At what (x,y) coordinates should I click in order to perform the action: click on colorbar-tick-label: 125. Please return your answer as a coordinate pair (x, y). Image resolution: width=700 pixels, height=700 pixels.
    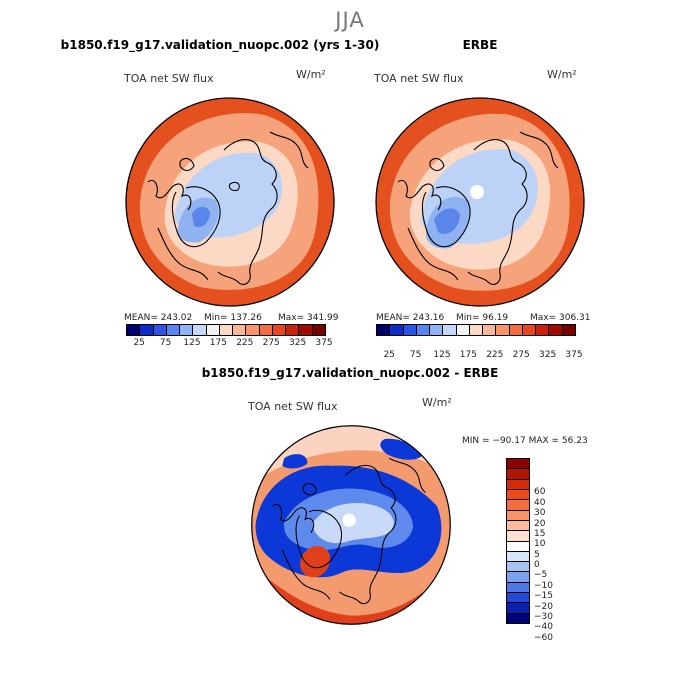
    Looking at the image, I should click on (442, 355).